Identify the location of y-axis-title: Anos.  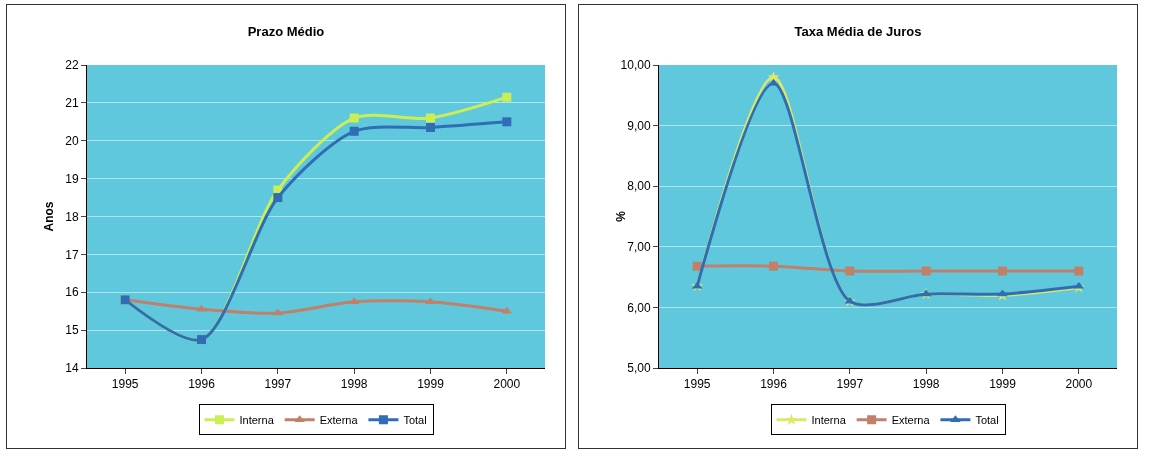
(49, 216).